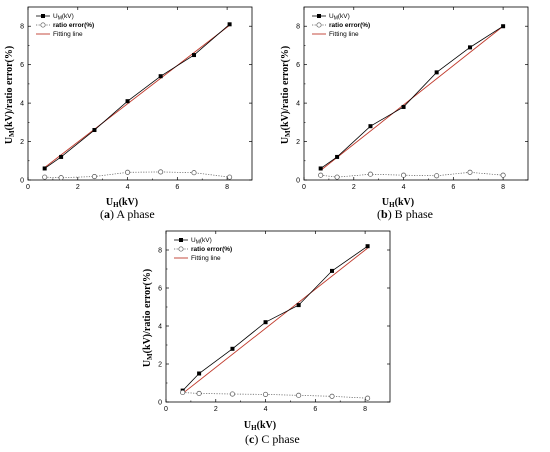 This screenshot has width=550, height=452. I want to click on measured-line, so click(275, 318).